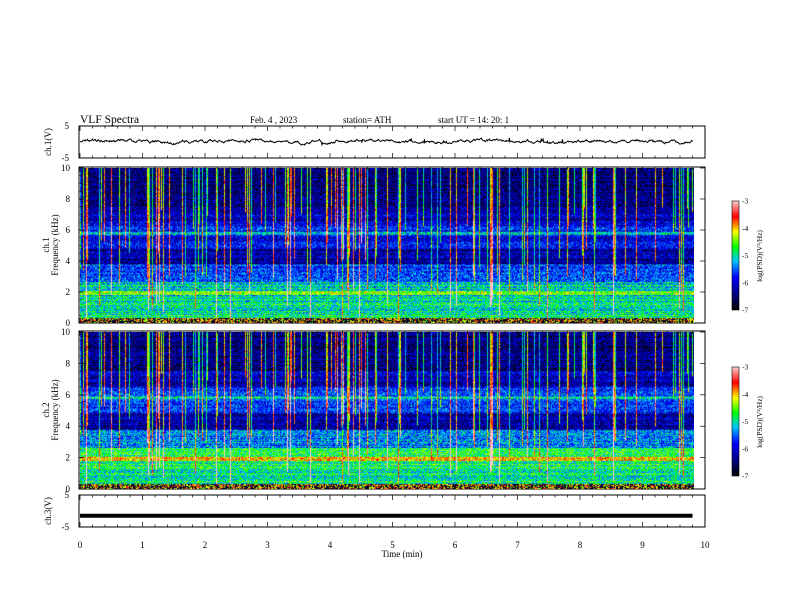 This screenshot has height=612, width=792. What do you see at coordinates (473, 120) in the screenshot?
I see `start-time-label: start UT = 14: 20: 1` at bounding box center [473, 120].